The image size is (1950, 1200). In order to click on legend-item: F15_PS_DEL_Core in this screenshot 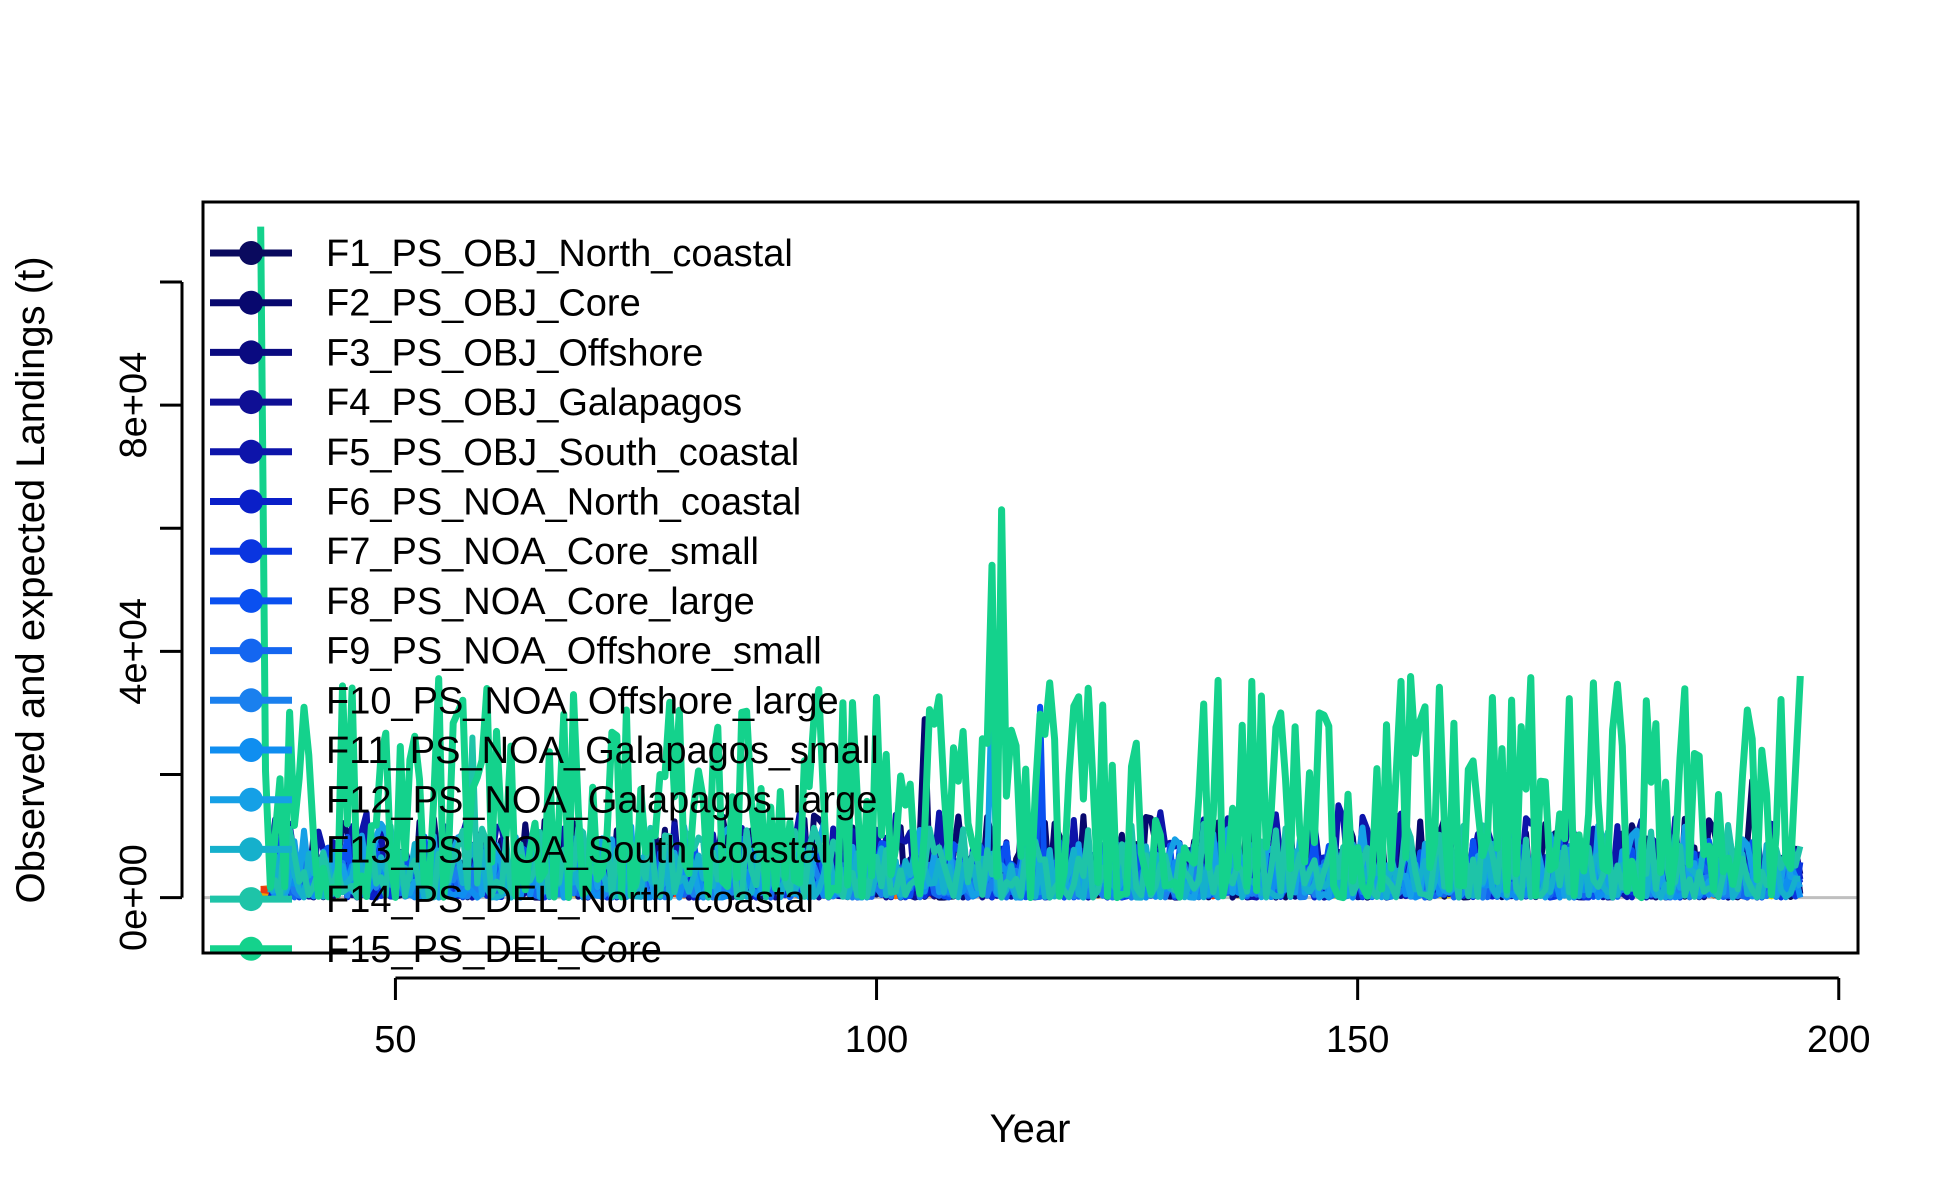, I will do `click(436, 950)`.